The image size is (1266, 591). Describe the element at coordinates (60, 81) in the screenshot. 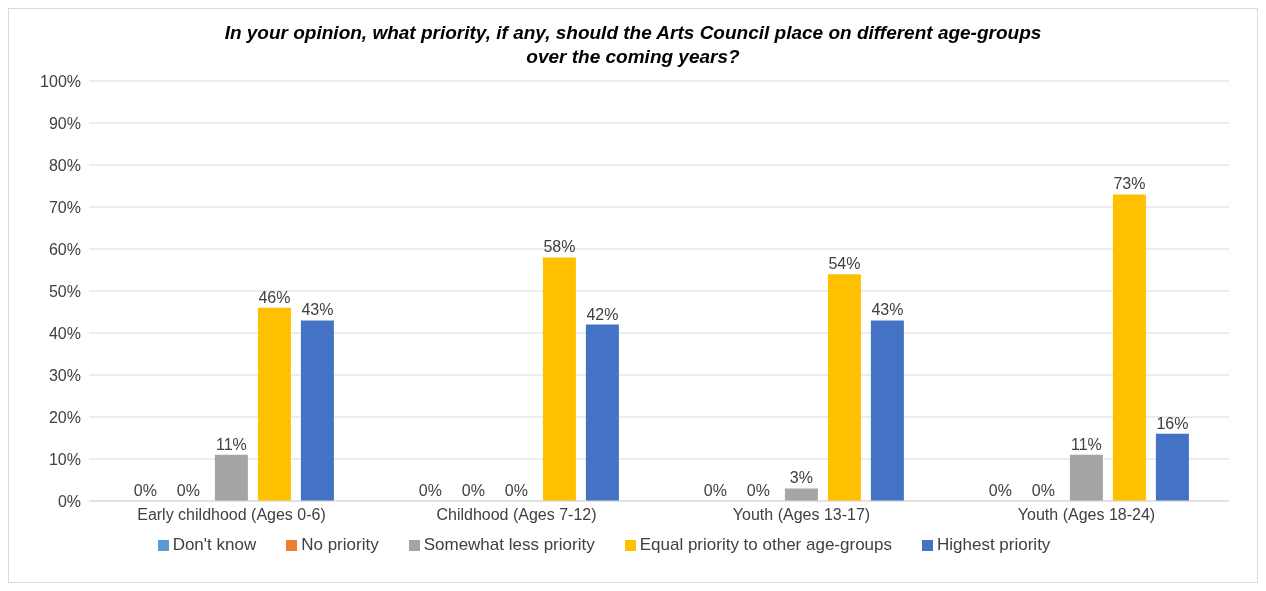

I see `y-tick-label: 100%` at that location.